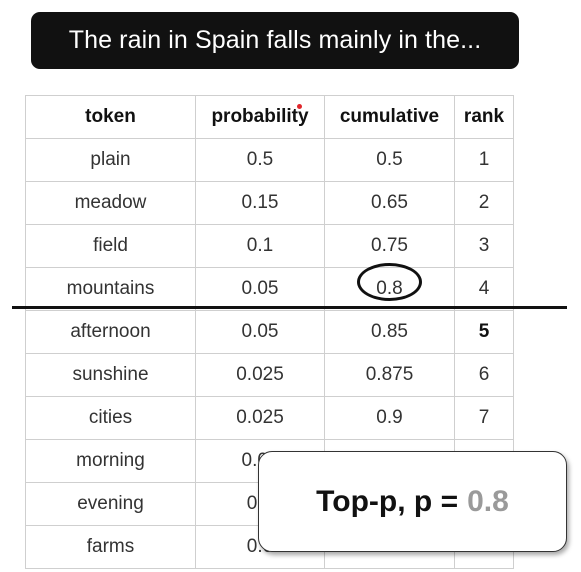  I want to click on token-cell: plain, so click(111, 160).